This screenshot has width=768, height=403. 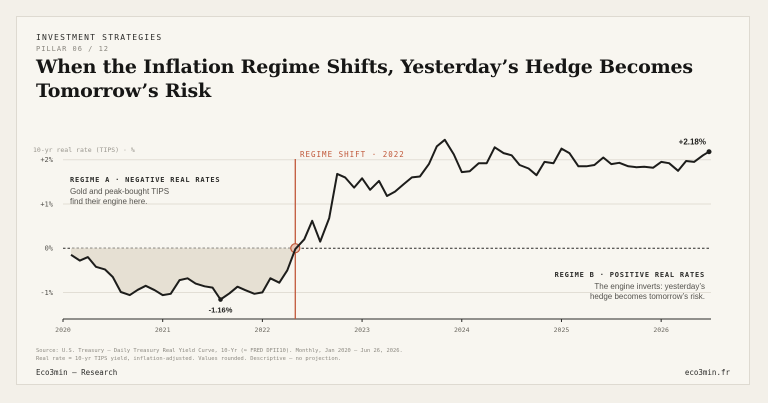 I want to click on y-tick-label: +1%, so click(x=46, y=204).